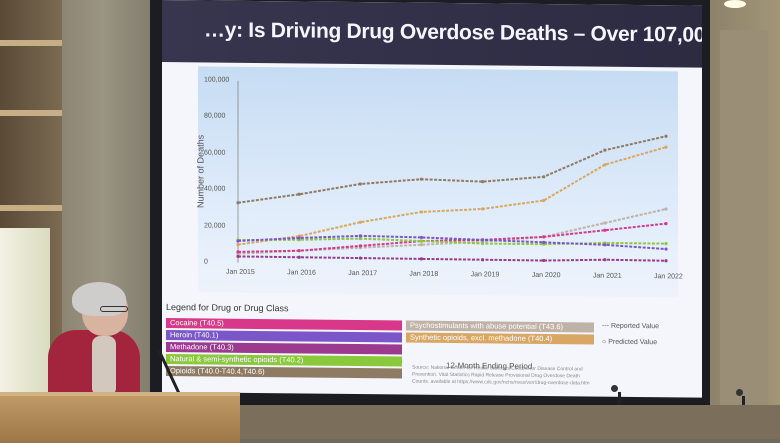 Image resolution: width=780 pixels, height=443 pixels. What do you see at coordinates (630, 342) in the screenshot?
I see `legend-predicted: ○ Predicted Value` at bounding box center [630, 342].